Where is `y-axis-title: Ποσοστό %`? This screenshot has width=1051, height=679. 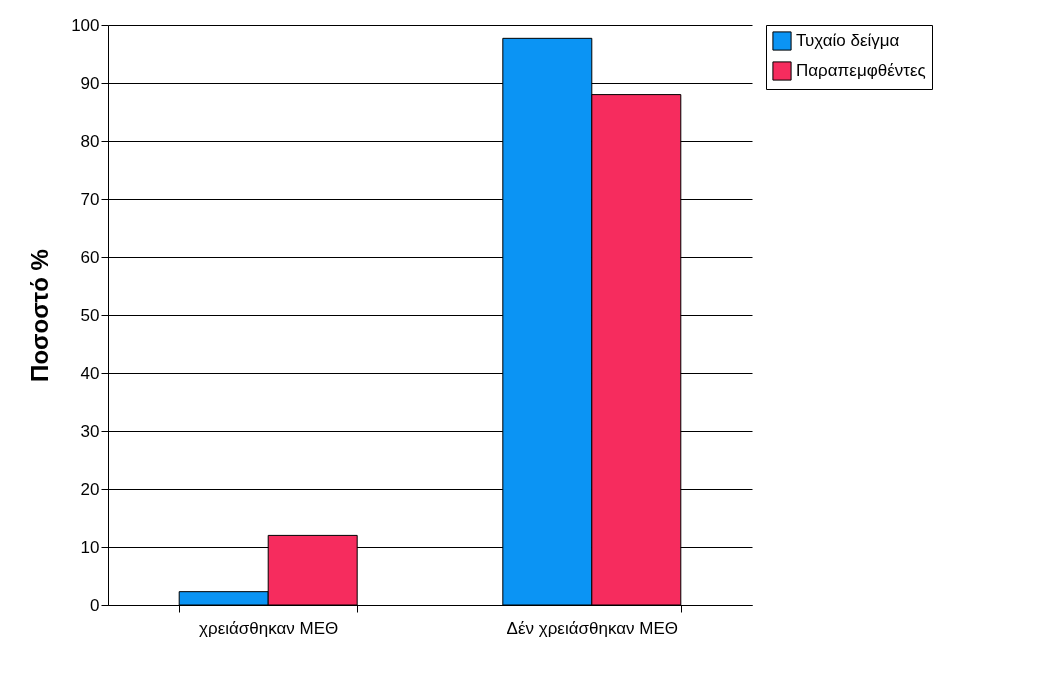 y-axis-title: Ποσοστό % is located at coordinates (40, 315).